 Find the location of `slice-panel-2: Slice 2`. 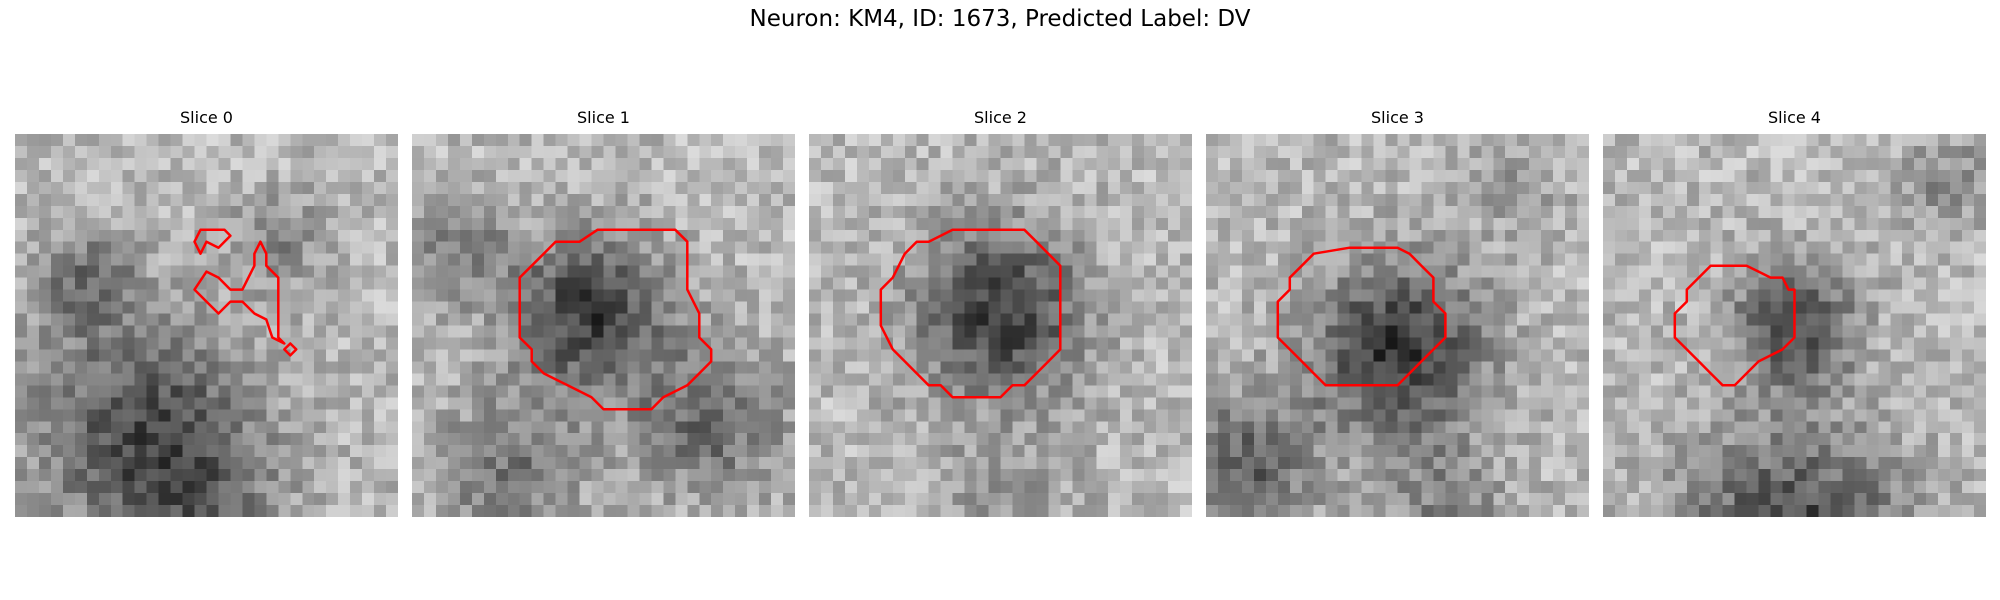

slice-panel-2: Slice 2 is located at coordinates (1000, 312).